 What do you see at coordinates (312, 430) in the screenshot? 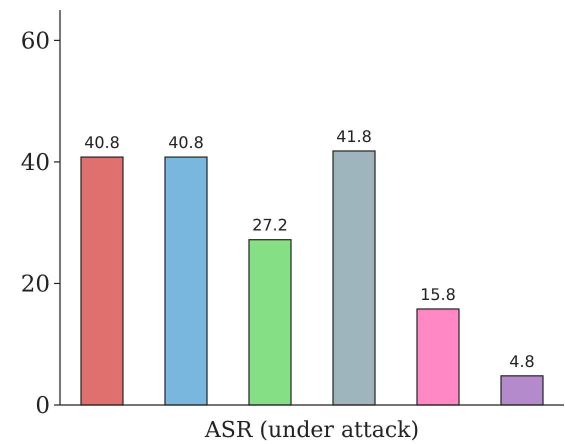
I see `x-axis-title: ASR (under attack)` at bounding box center [312, 430].